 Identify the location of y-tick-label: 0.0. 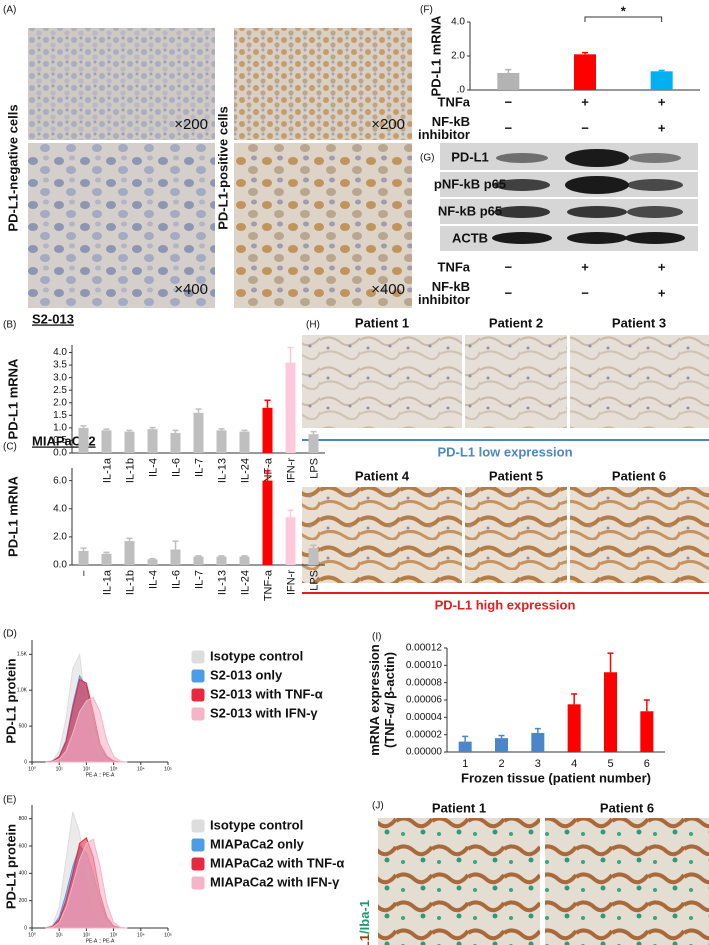
(60, 453).